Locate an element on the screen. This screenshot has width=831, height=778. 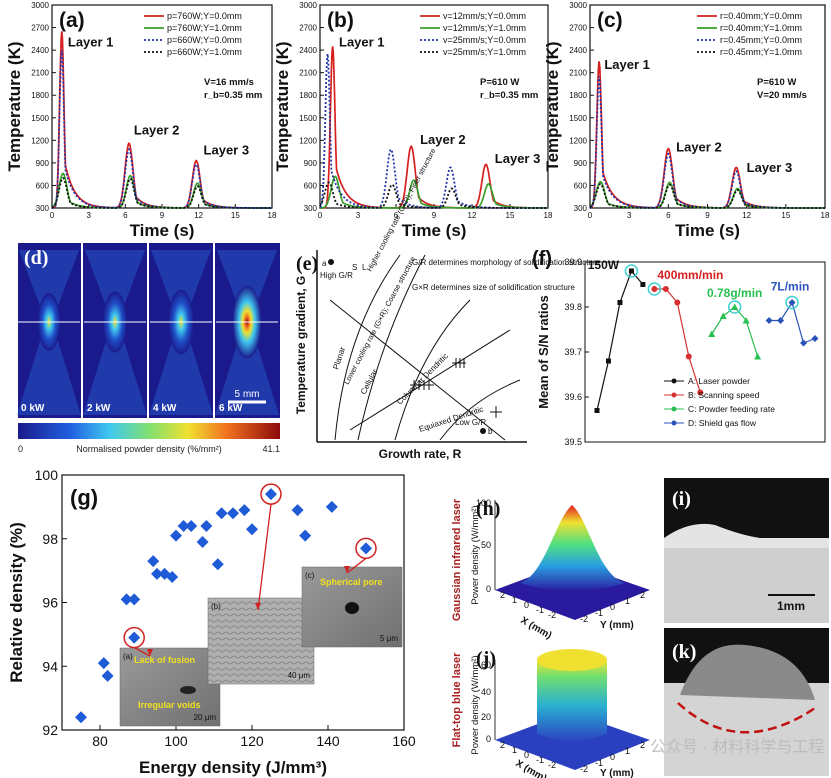
panel-f-series-1-point is located at coordinates (700, 392).